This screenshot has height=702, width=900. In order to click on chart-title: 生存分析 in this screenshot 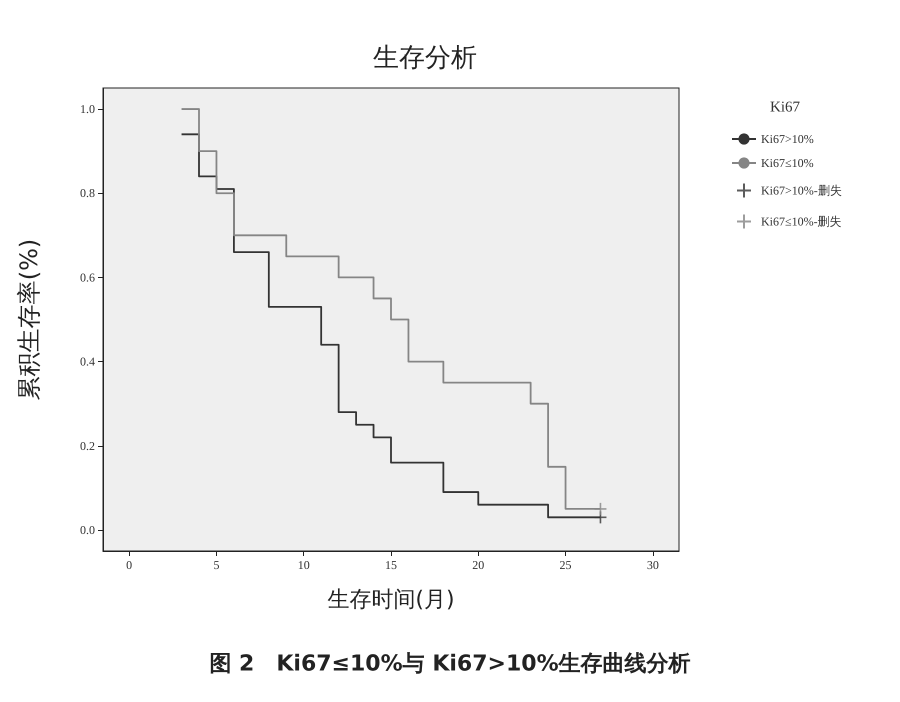, I will do `click(425, 58)`.